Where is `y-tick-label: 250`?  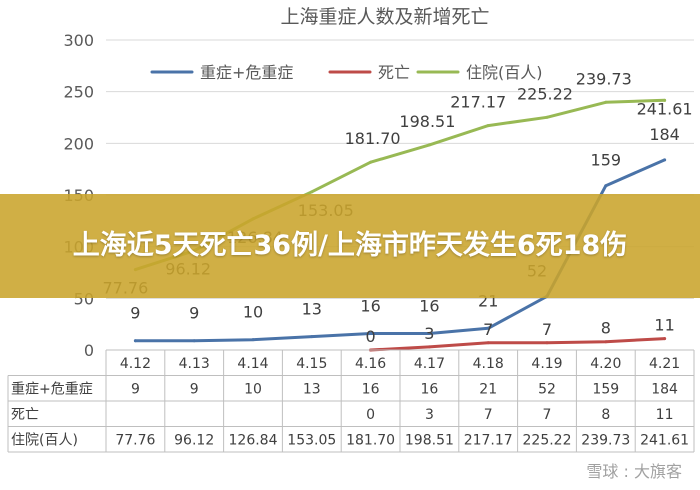 y-tick-label: 250 is located at coordinates (78, 92).